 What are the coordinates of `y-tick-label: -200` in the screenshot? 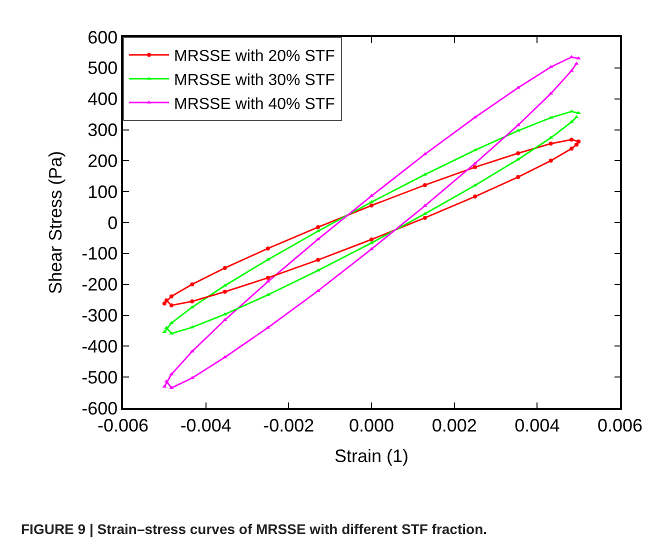 It's located at (100, 284).